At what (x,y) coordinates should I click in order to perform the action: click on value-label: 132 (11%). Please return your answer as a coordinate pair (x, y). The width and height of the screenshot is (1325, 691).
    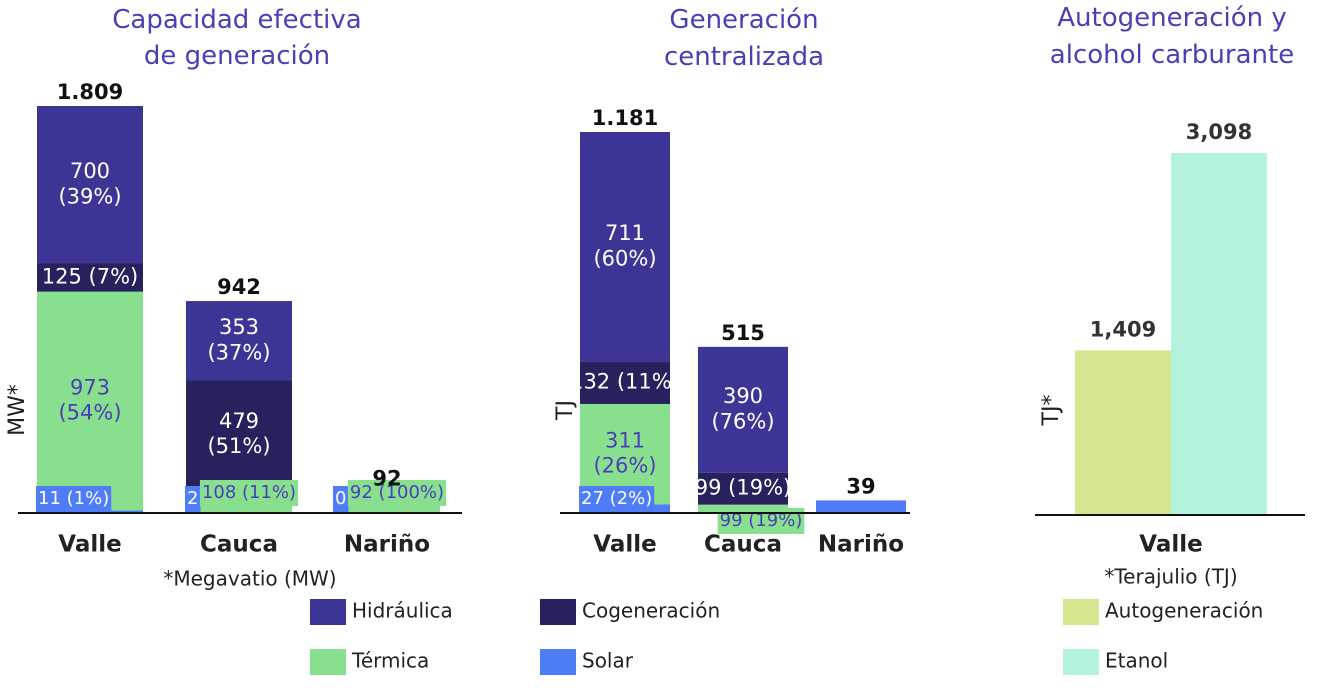
    Looking at the image, I should click on (625, 382).